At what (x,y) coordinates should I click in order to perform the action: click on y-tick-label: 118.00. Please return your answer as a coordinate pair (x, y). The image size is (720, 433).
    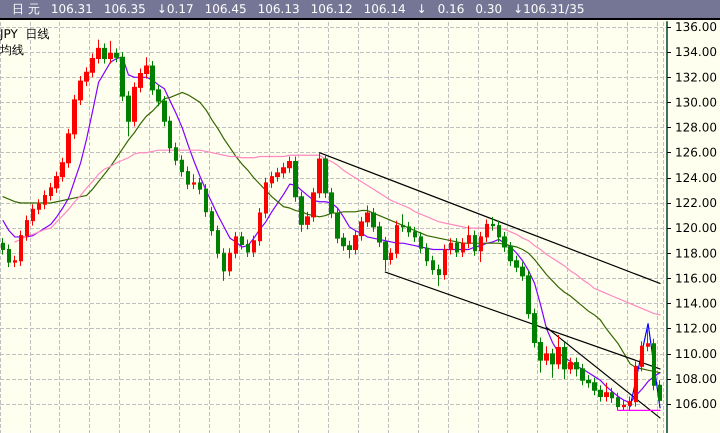
    Looking at the image, I should click on (696, 253).